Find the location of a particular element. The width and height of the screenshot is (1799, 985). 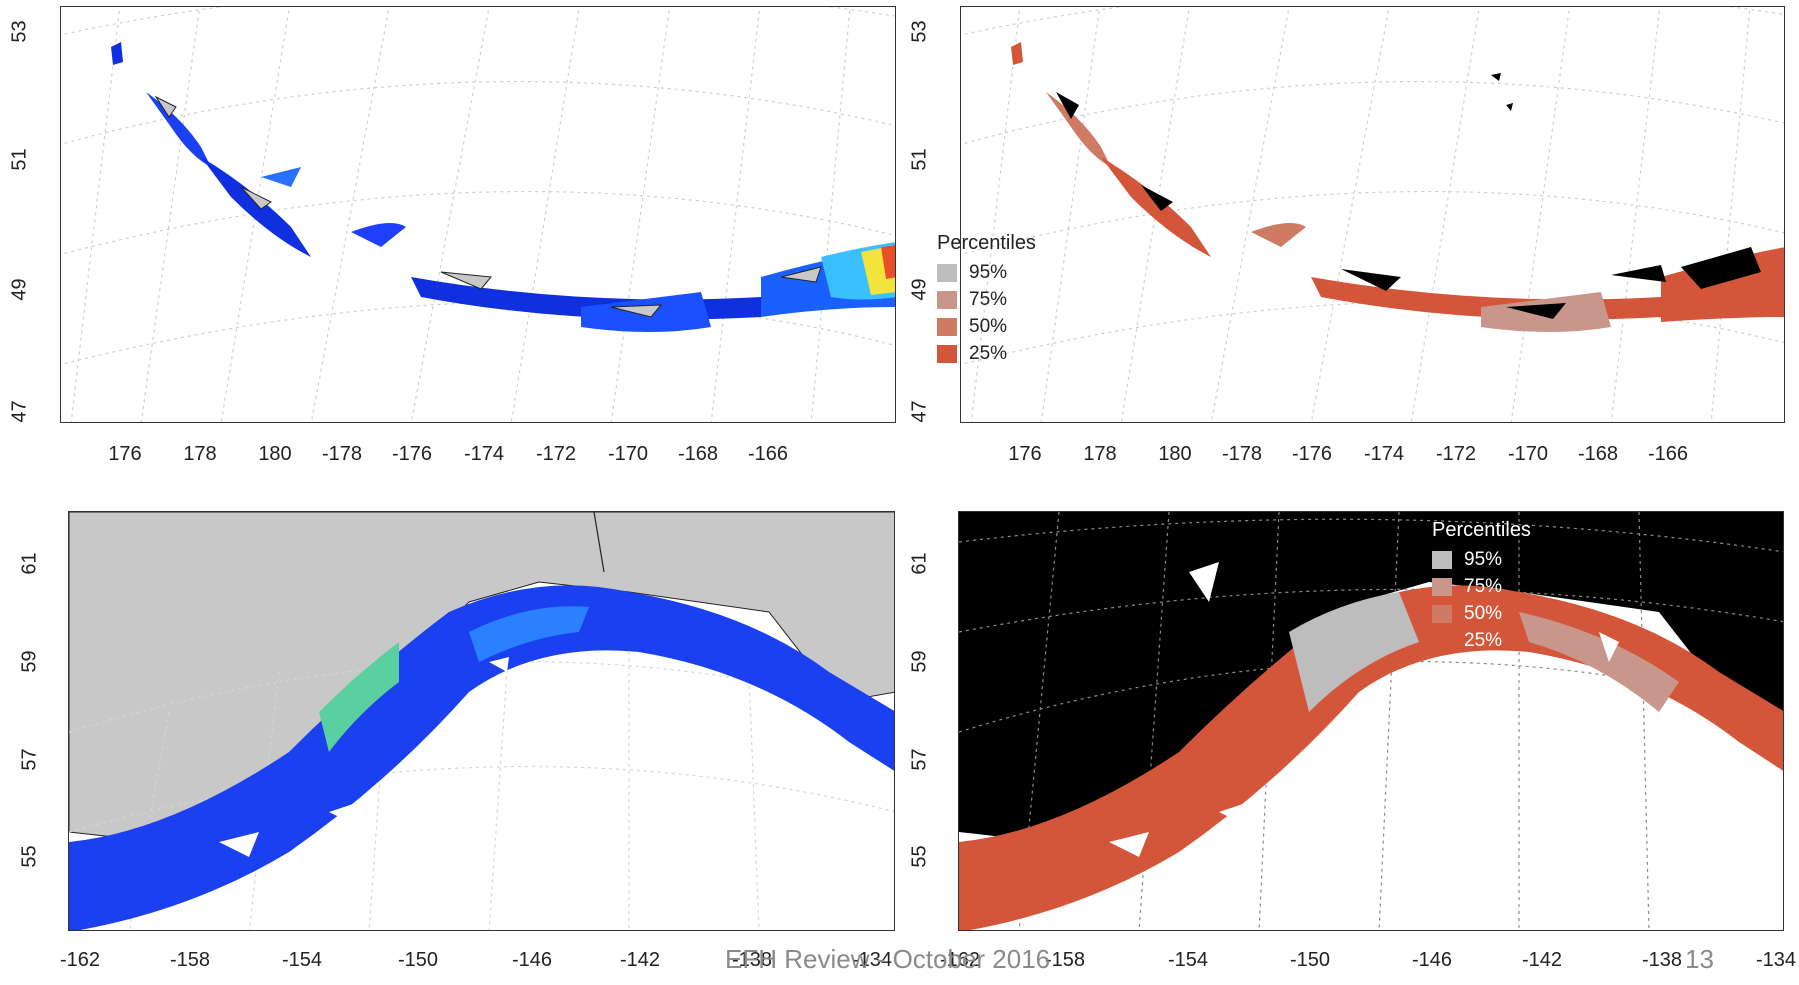

graticule-lines is located at coordinates (481, 785).